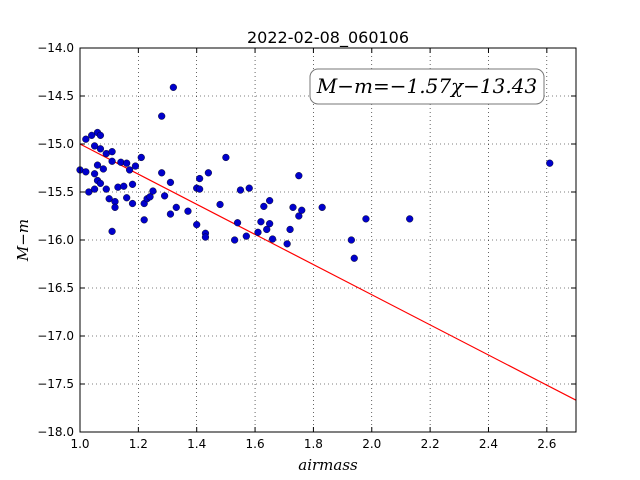 This screenshot has height=480, width=640. I want to click on x-tick-label: 2.6, so click(546, 444).